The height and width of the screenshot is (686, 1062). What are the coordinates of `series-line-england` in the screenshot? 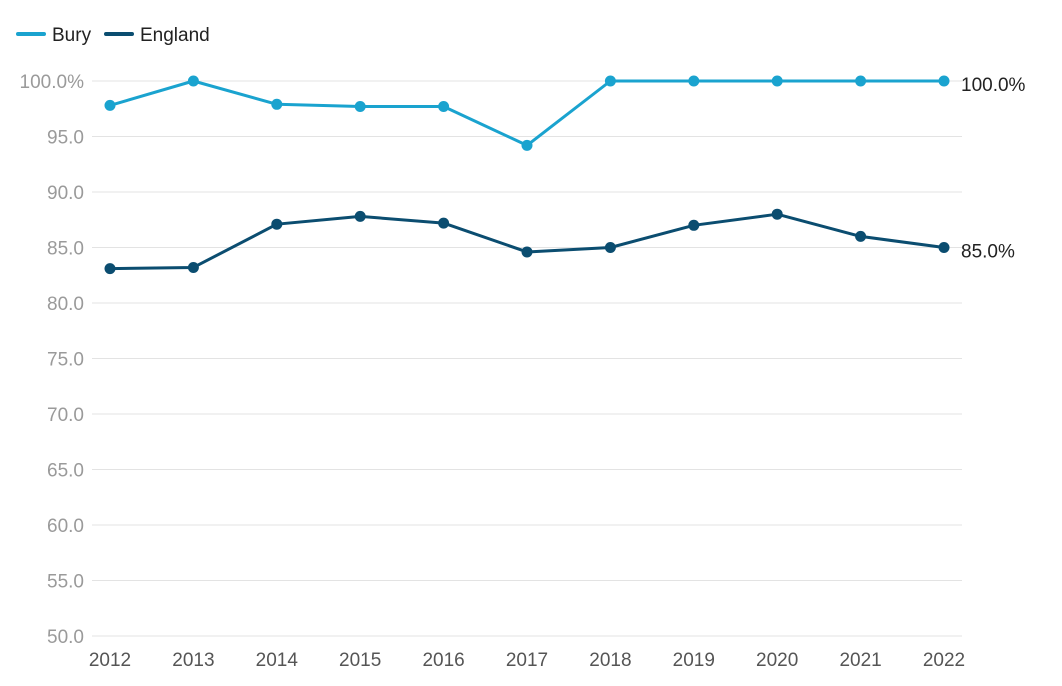 It's located at (527, 241).